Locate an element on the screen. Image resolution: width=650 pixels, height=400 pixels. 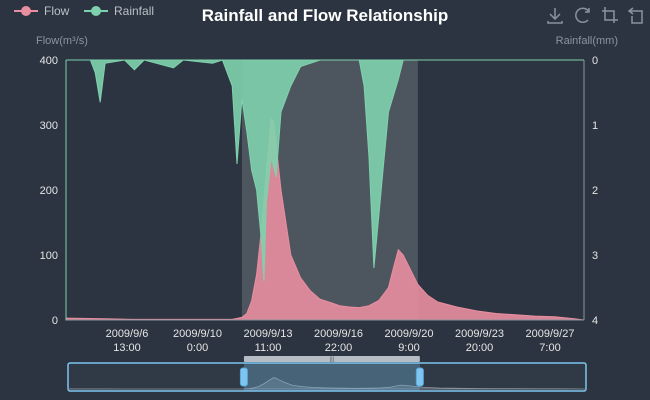
y-right-tick-label: 3 is located at coordinates (595, 256).